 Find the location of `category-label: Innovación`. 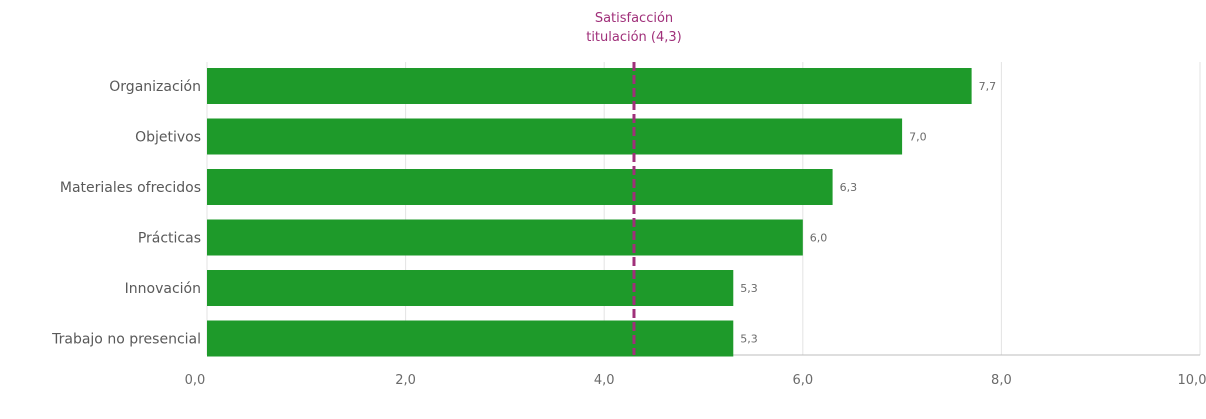

category-label: Innovación is located at coordinates (163, 289).